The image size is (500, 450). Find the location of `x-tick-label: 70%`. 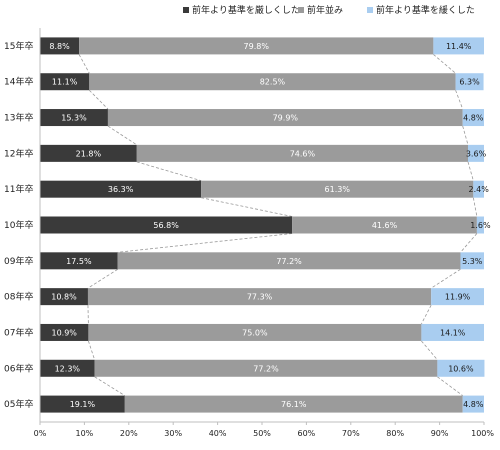

x-tick-label: 70% is located at coordinates (351, 433).